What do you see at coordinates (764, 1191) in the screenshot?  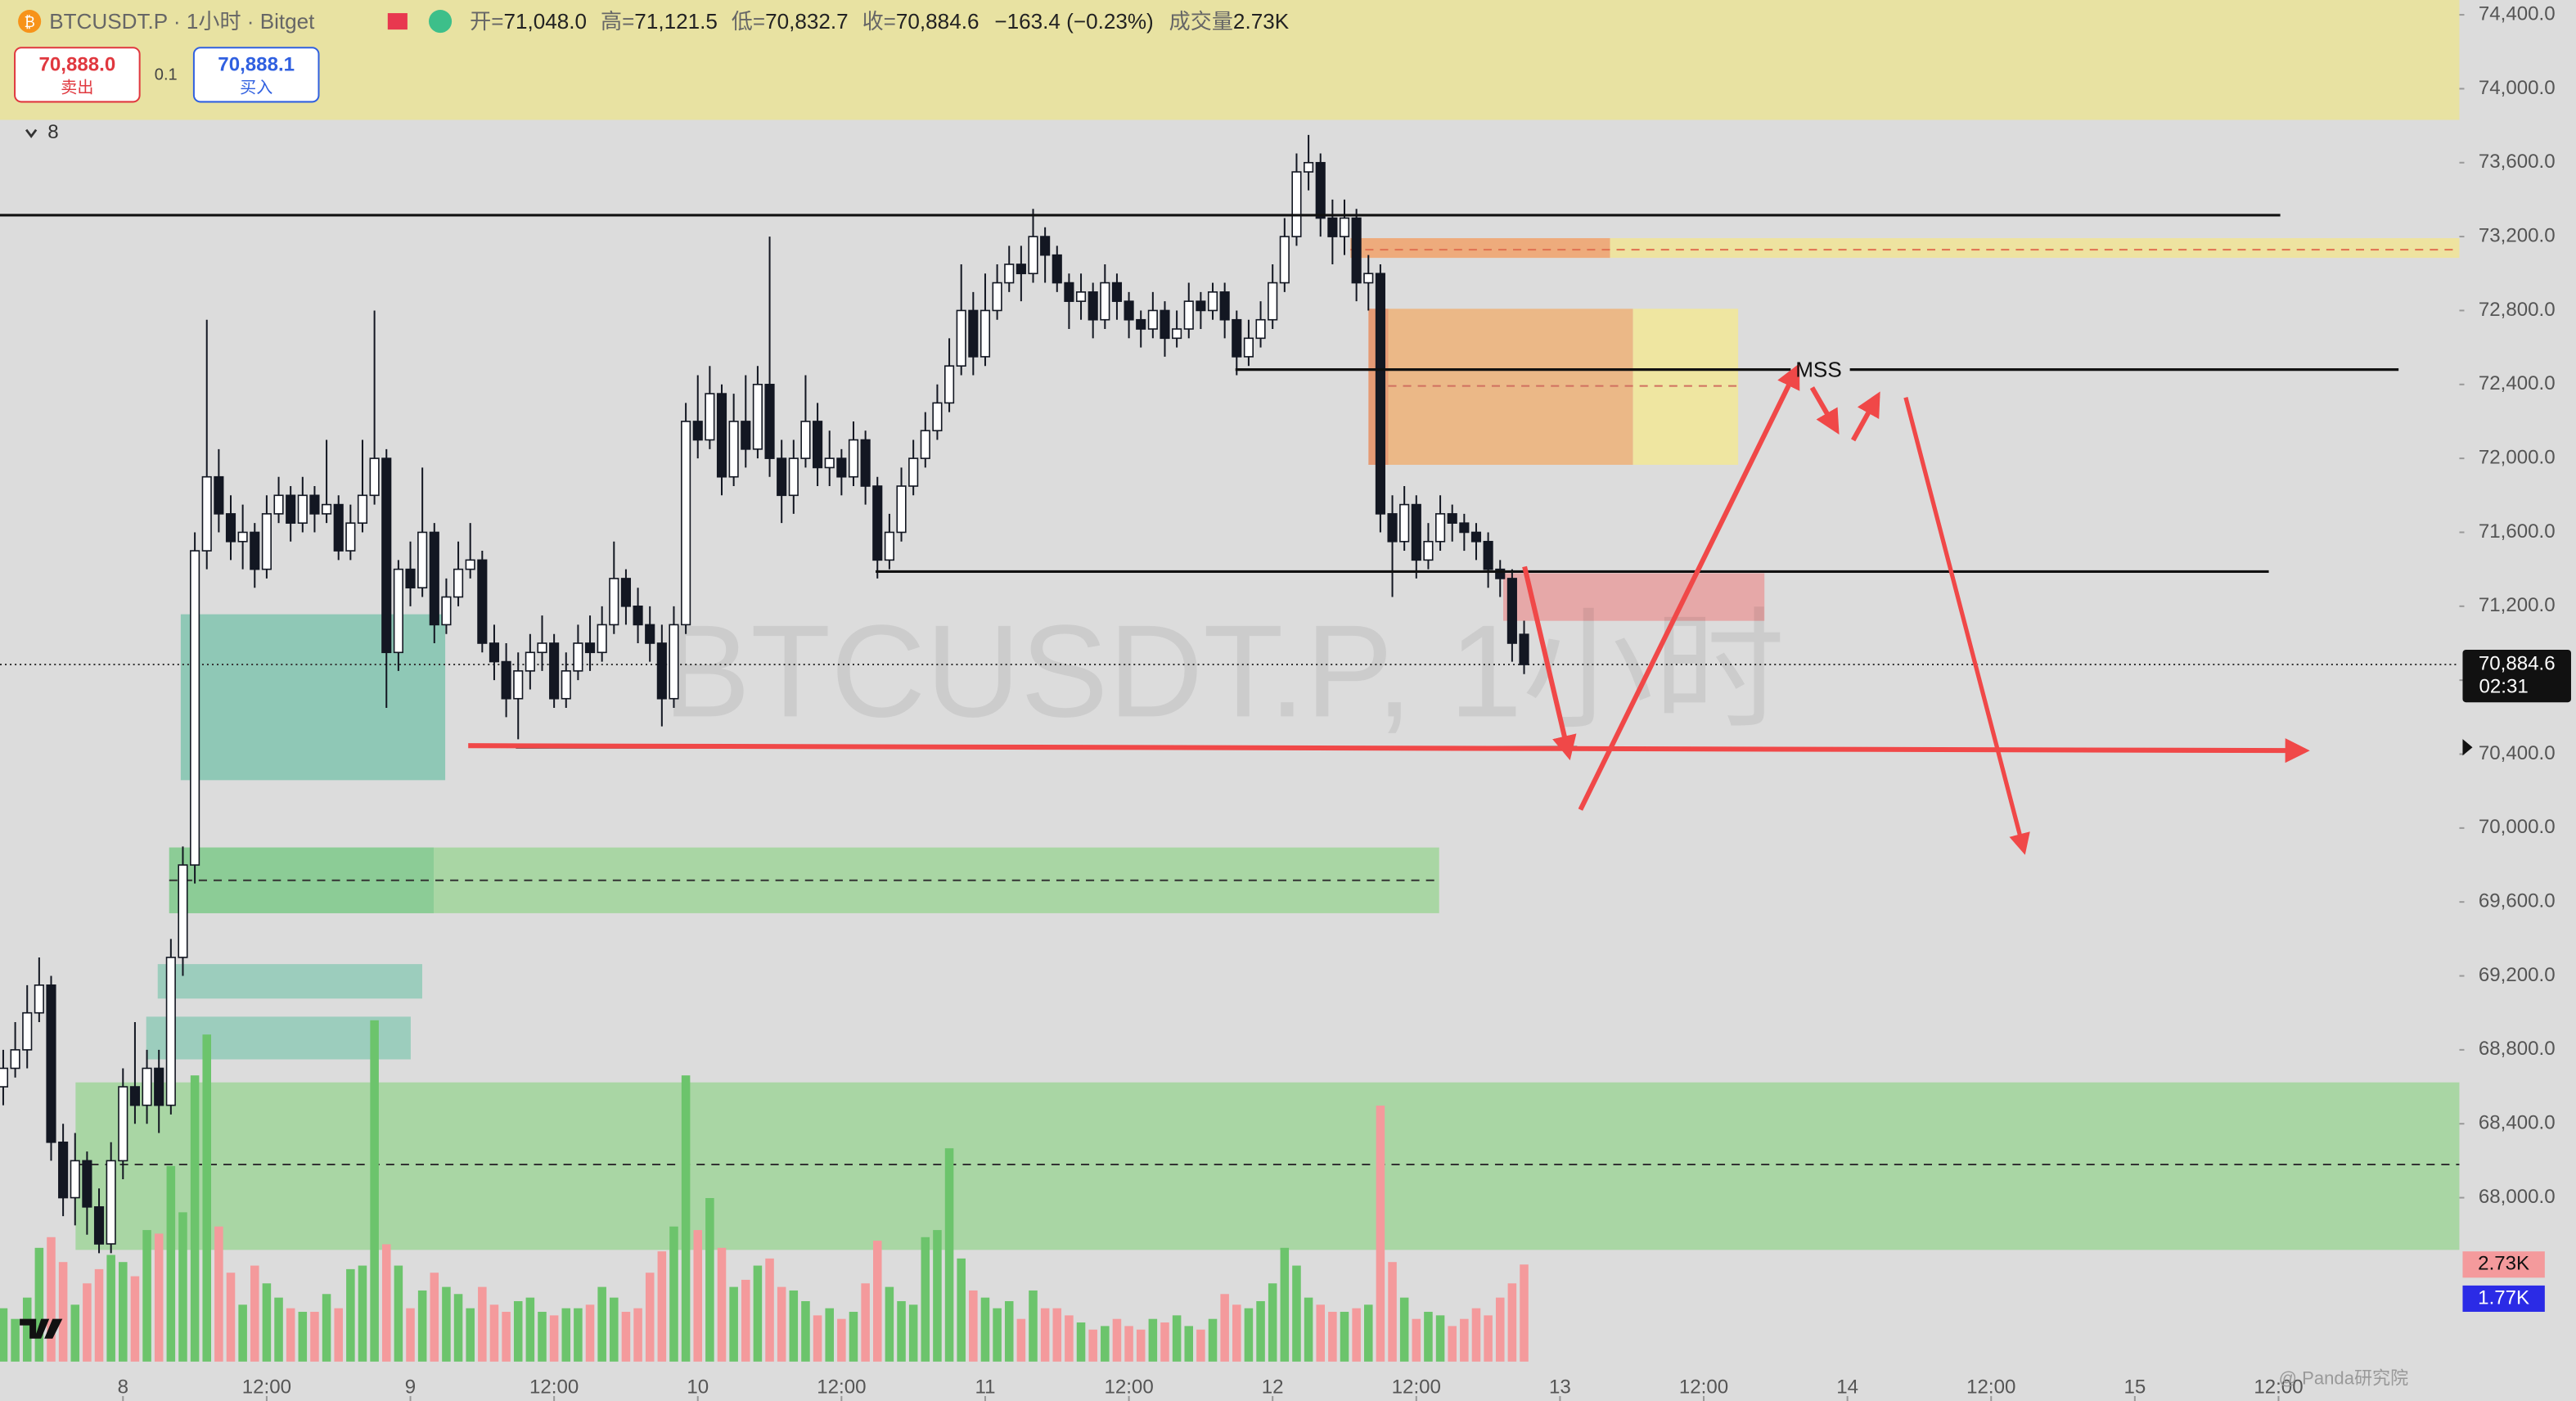 I see `volume-pane` at bounding box center [764, 1191].